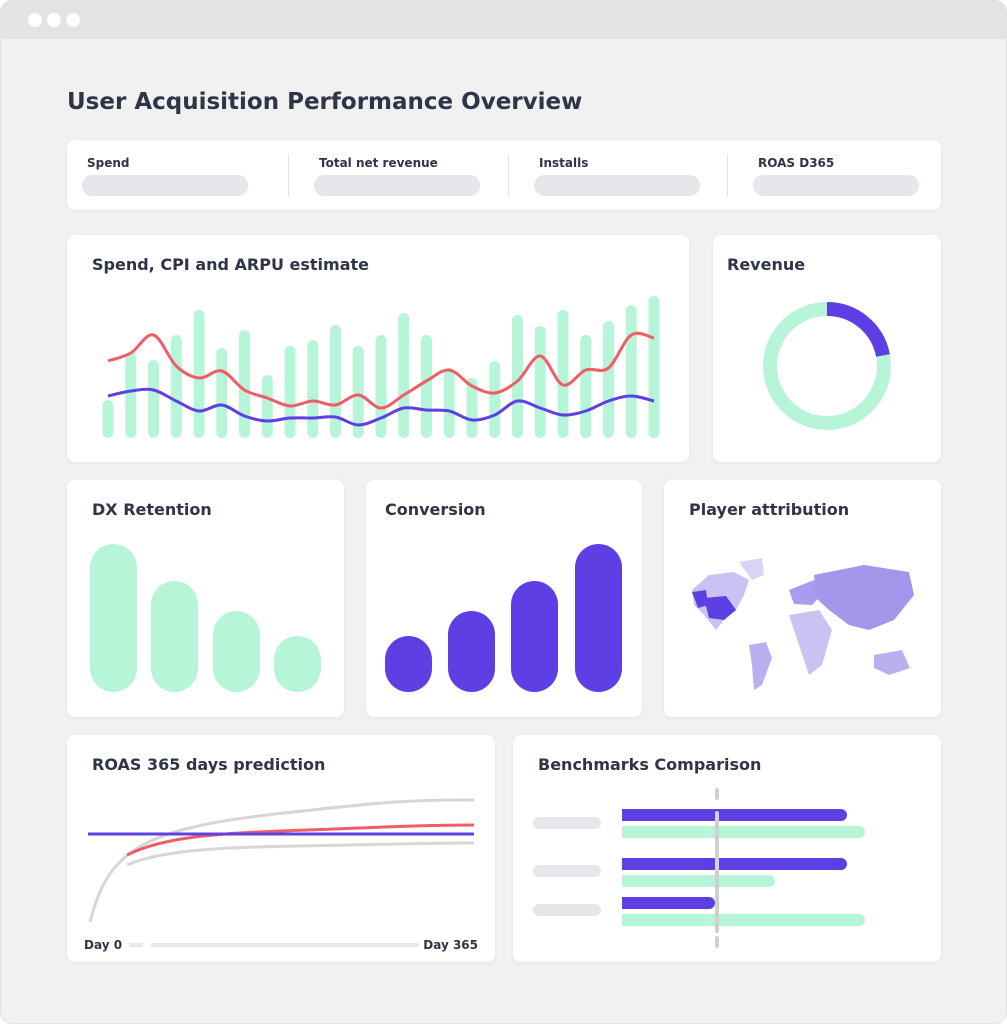 The width and height of the screenshot is (1007, 1024). I want to click on upper-curve, so click(281, 860).